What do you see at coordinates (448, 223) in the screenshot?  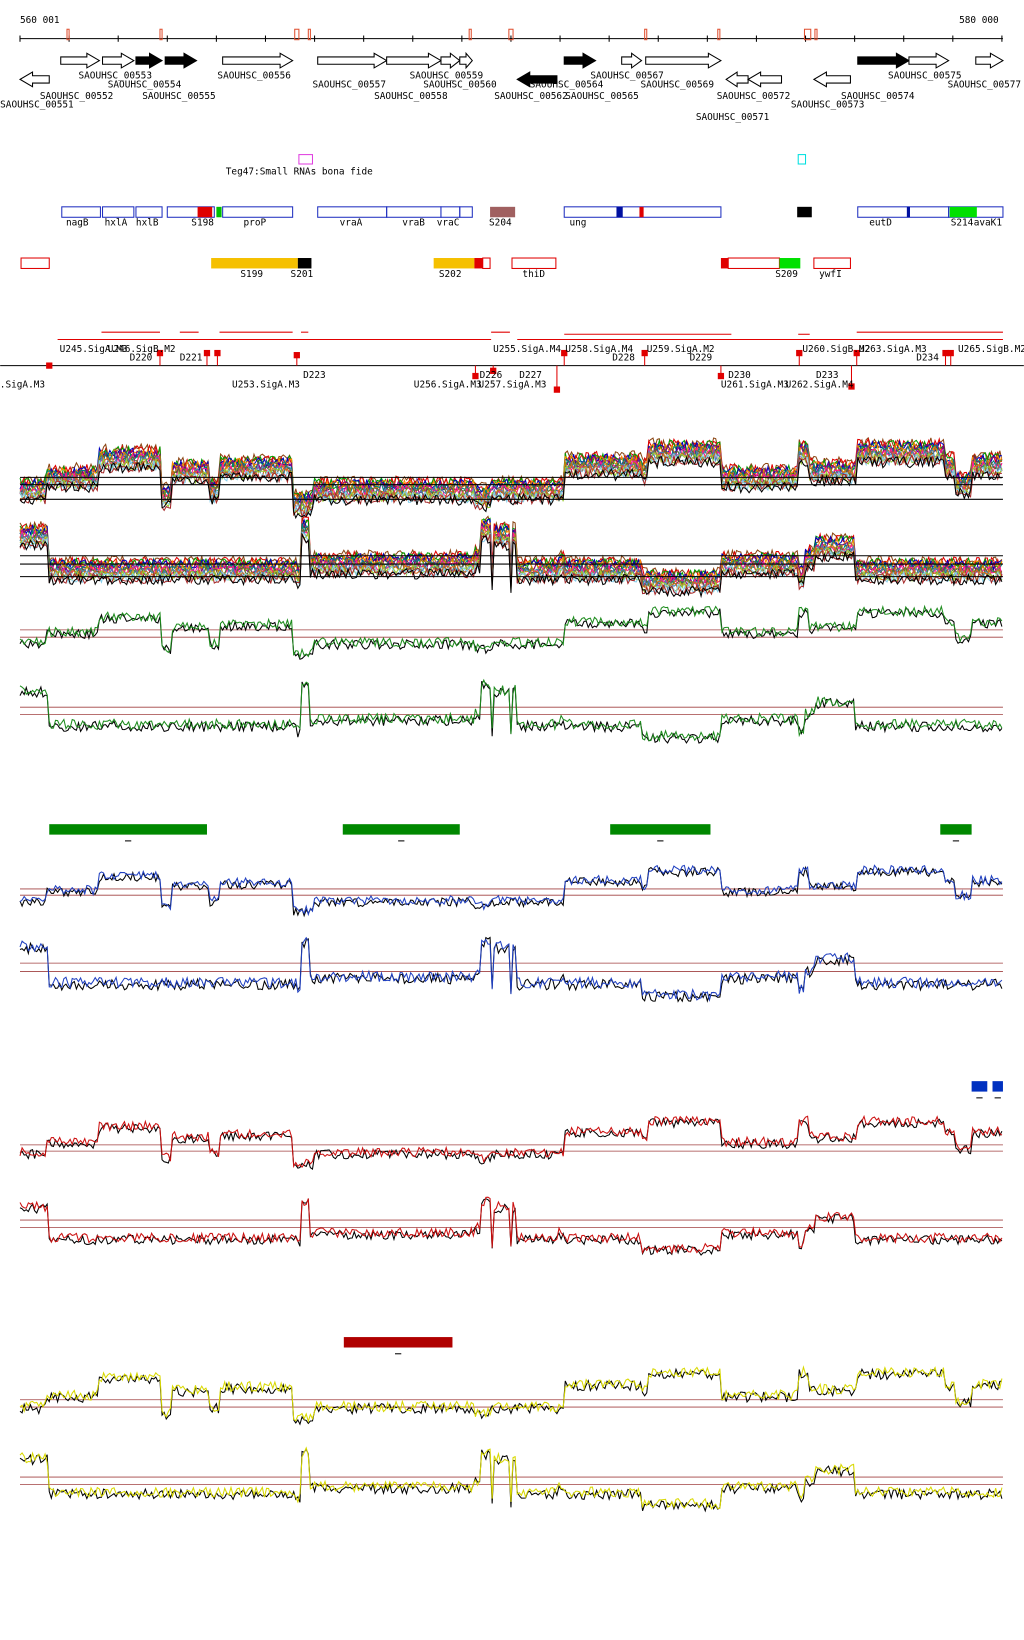 I see `feature-label: vraC` at bounding box center [448, 223].